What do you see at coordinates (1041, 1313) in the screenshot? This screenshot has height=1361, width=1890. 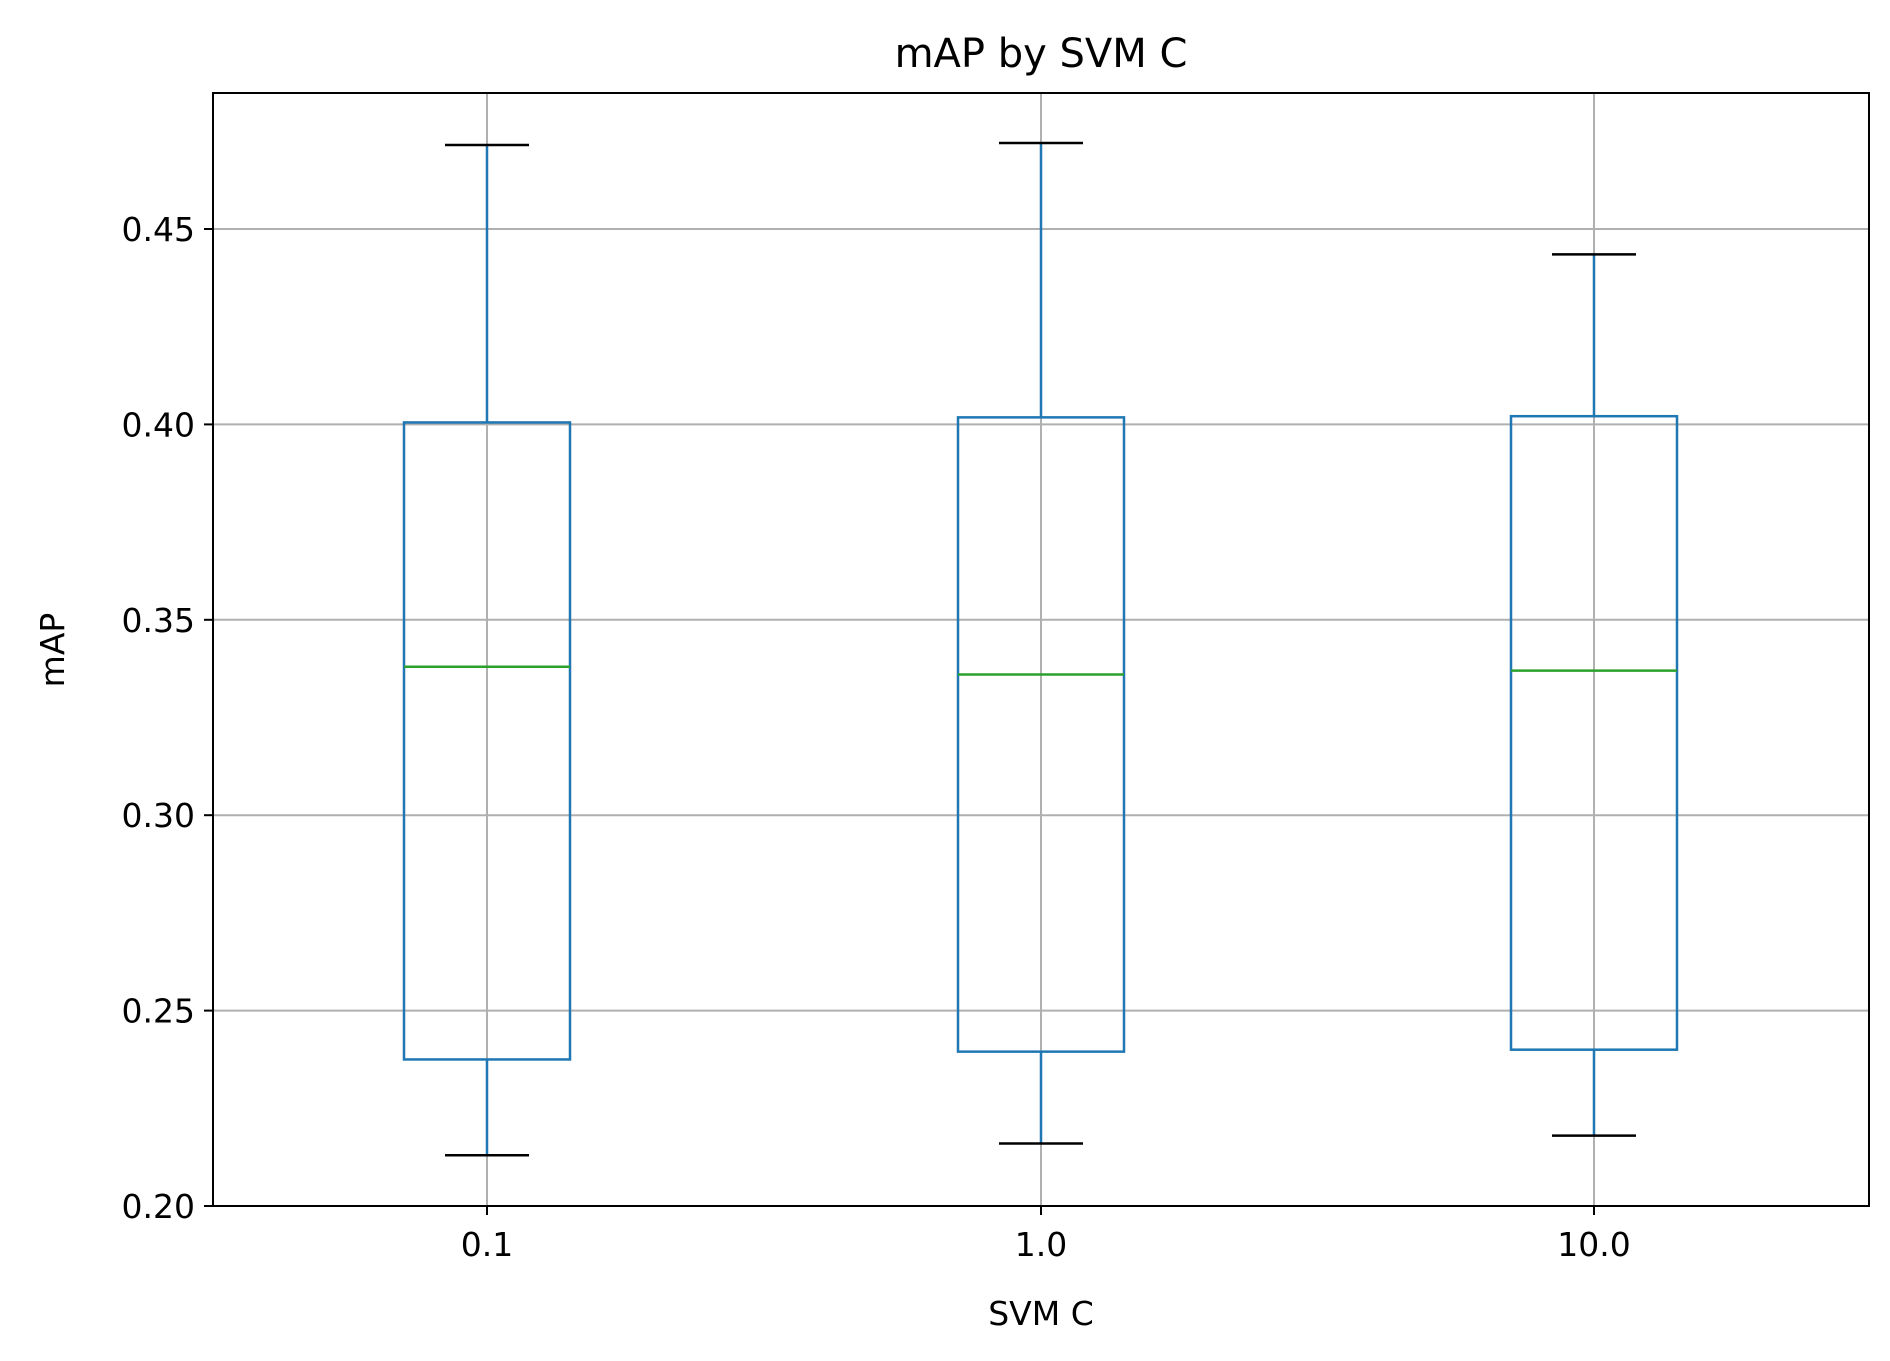 I see `x-axis-title: SVM C` at bounding box center [1041, 1313].